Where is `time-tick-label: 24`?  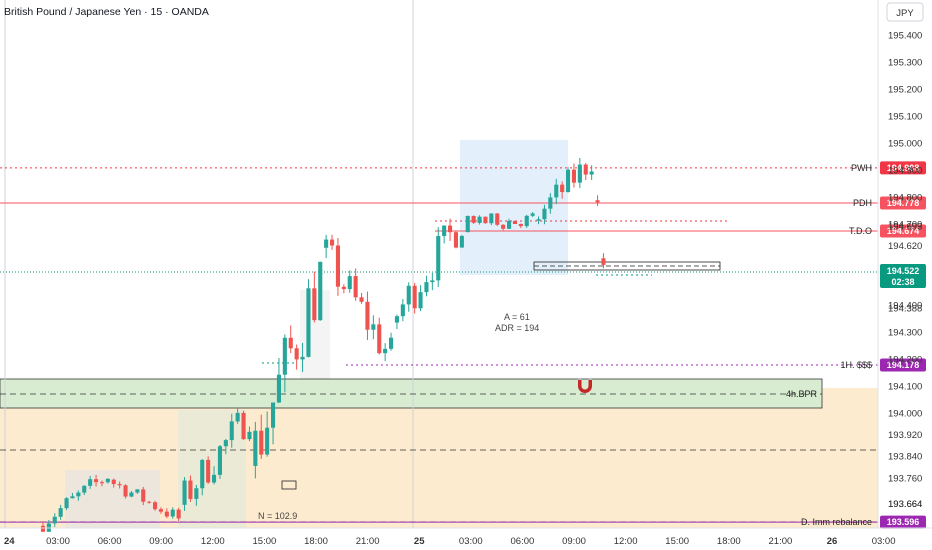 time-tick-label: 24 is located at coordinates (9, 541).